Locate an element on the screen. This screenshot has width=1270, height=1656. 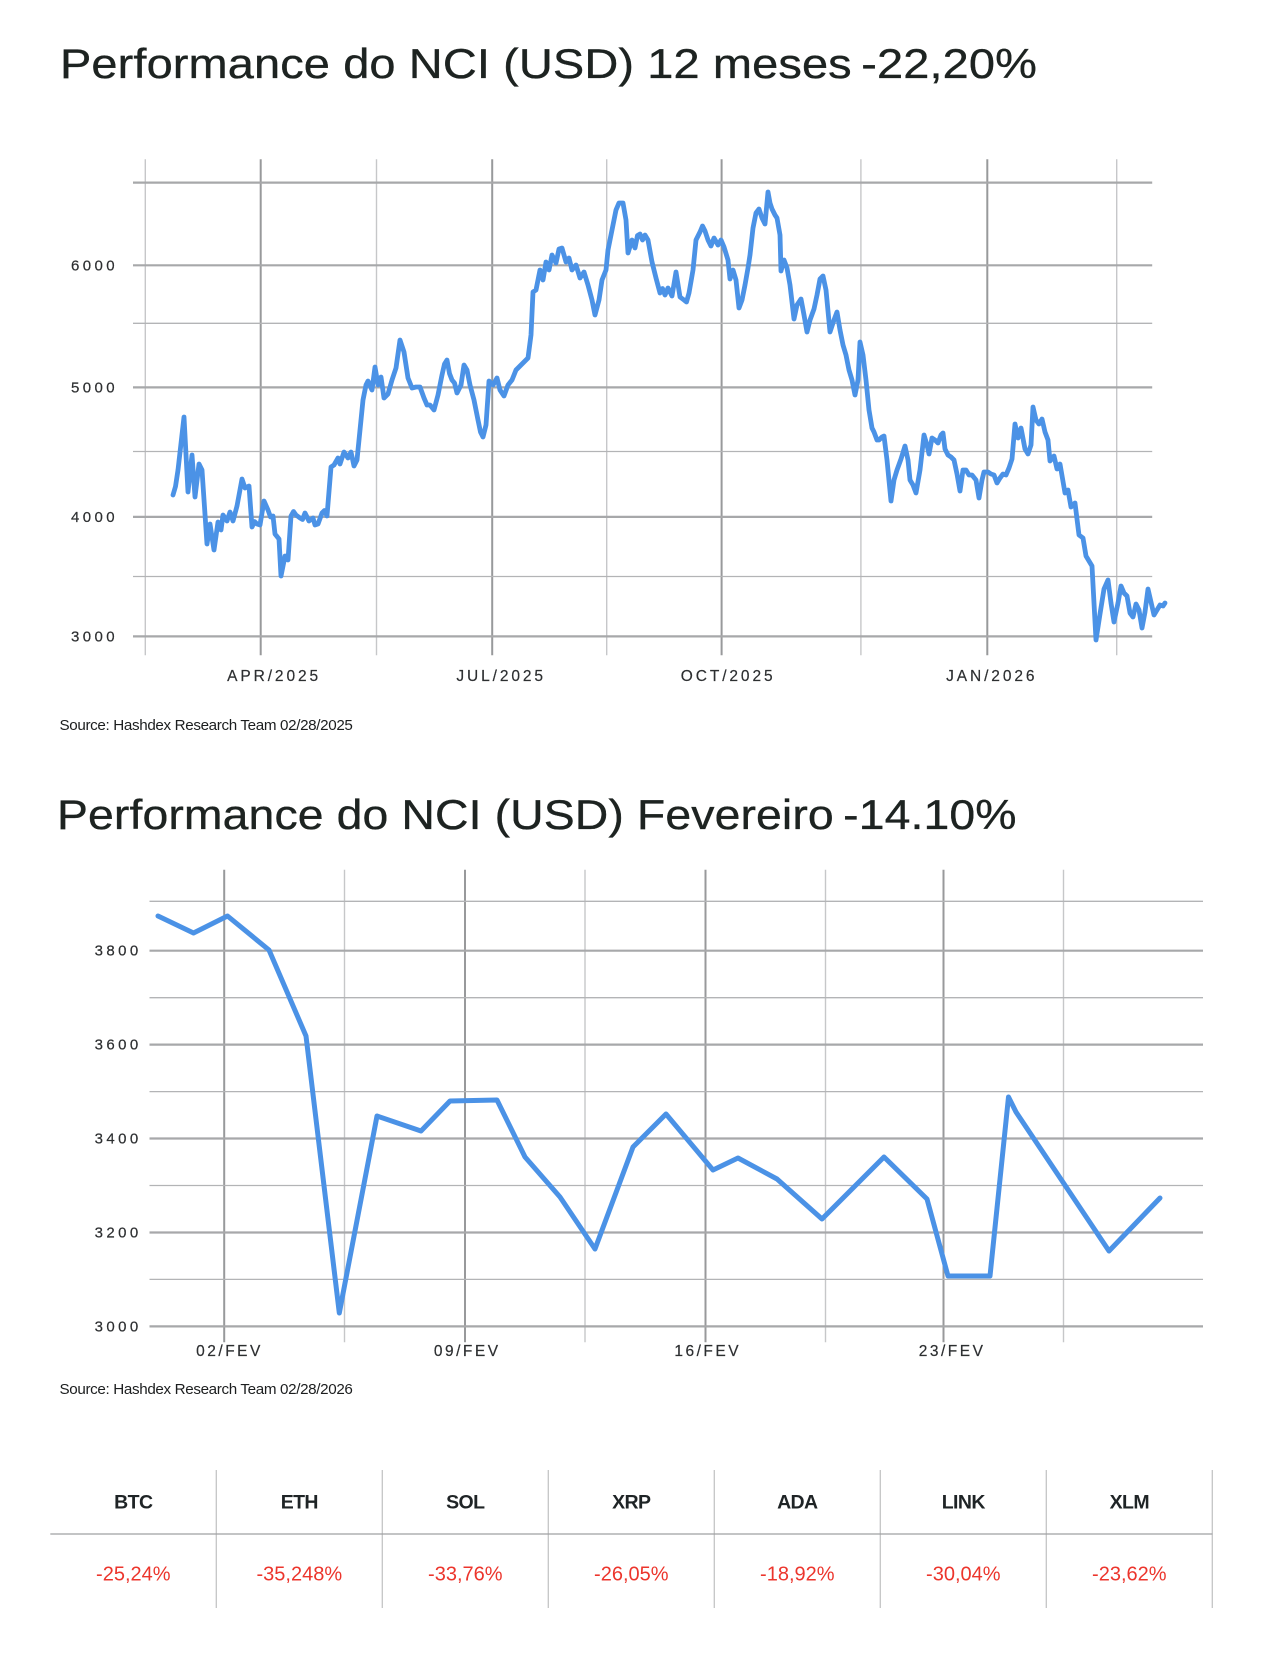
svg-text: JUL/2025 is located at coordinates (501, 676).